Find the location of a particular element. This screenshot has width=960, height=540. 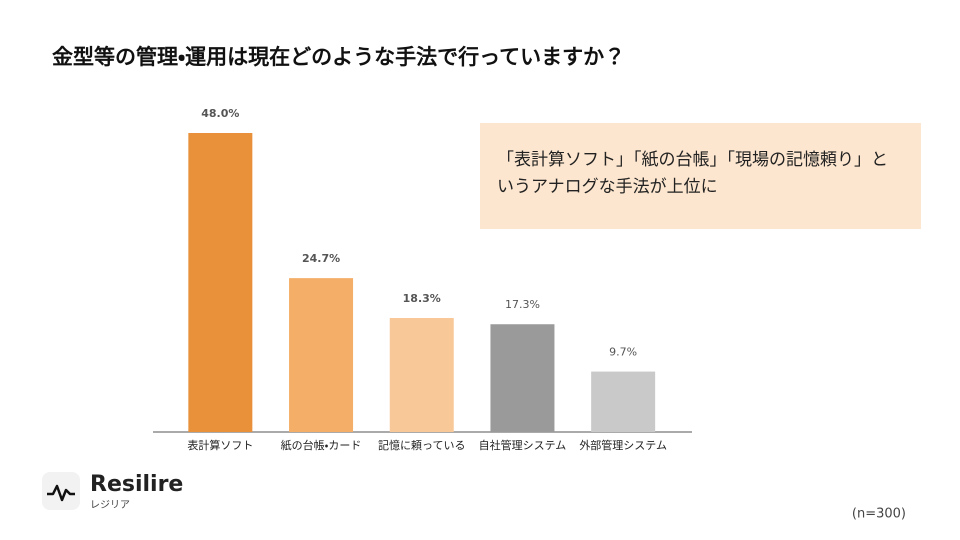

logo-subtitle: レジリア is located at coordinates (110, 505).